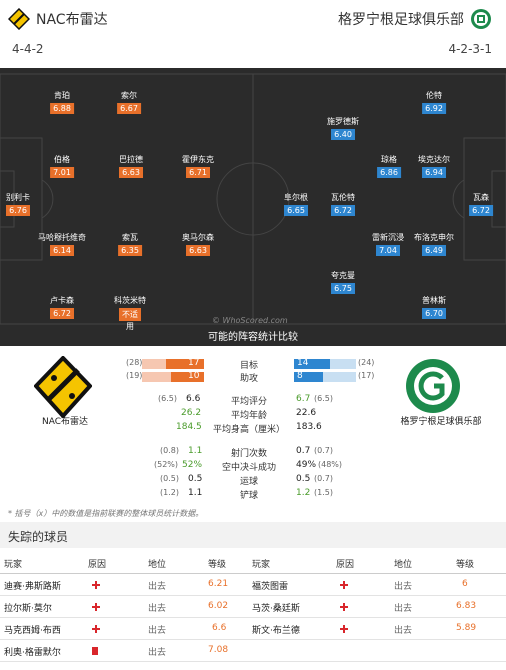 This screenshot has height=670, width=506. I want to click on comparison-title: 可能的阵容统计比较, so click(253, 338).